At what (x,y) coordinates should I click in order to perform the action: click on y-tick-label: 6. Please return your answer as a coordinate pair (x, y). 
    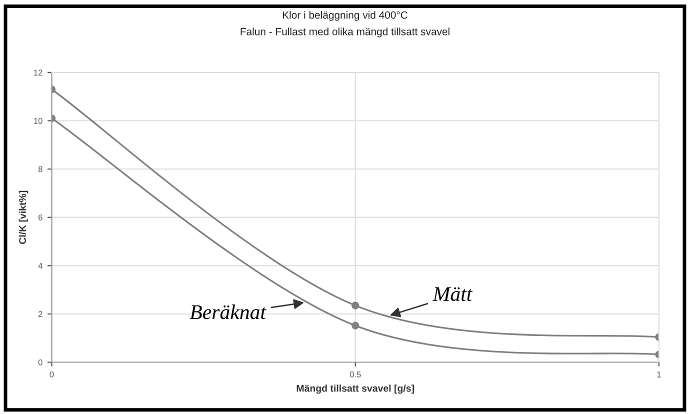
    Looking at the image, I should click on (40, 217).